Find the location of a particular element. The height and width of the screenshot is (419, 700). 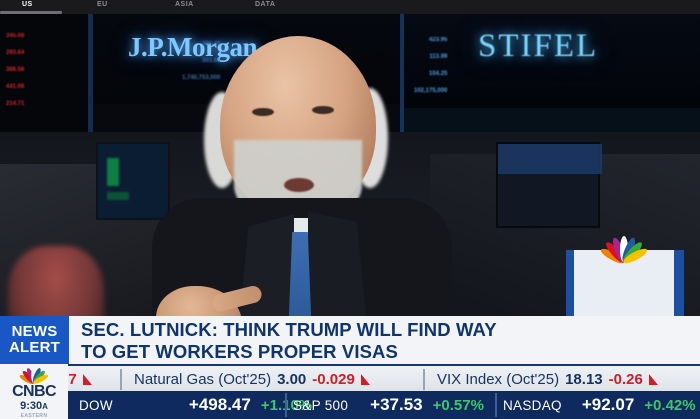

broadcast-clock: 9:30A is located at coordinates (34, 406).